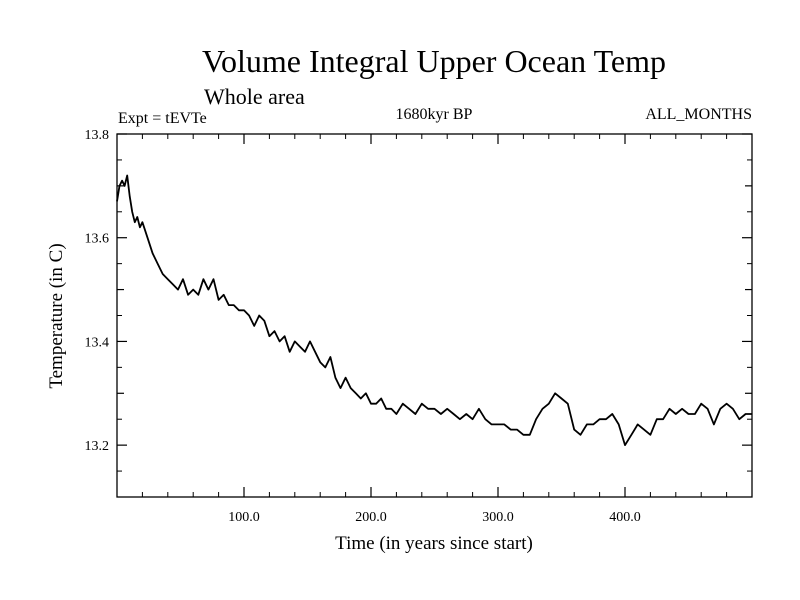 The image size is (800, 600). What do you see at coordinates (97, 135) in the screenshot?
I see `y-tick-label: 13.8` at bounding box center [97, 135].